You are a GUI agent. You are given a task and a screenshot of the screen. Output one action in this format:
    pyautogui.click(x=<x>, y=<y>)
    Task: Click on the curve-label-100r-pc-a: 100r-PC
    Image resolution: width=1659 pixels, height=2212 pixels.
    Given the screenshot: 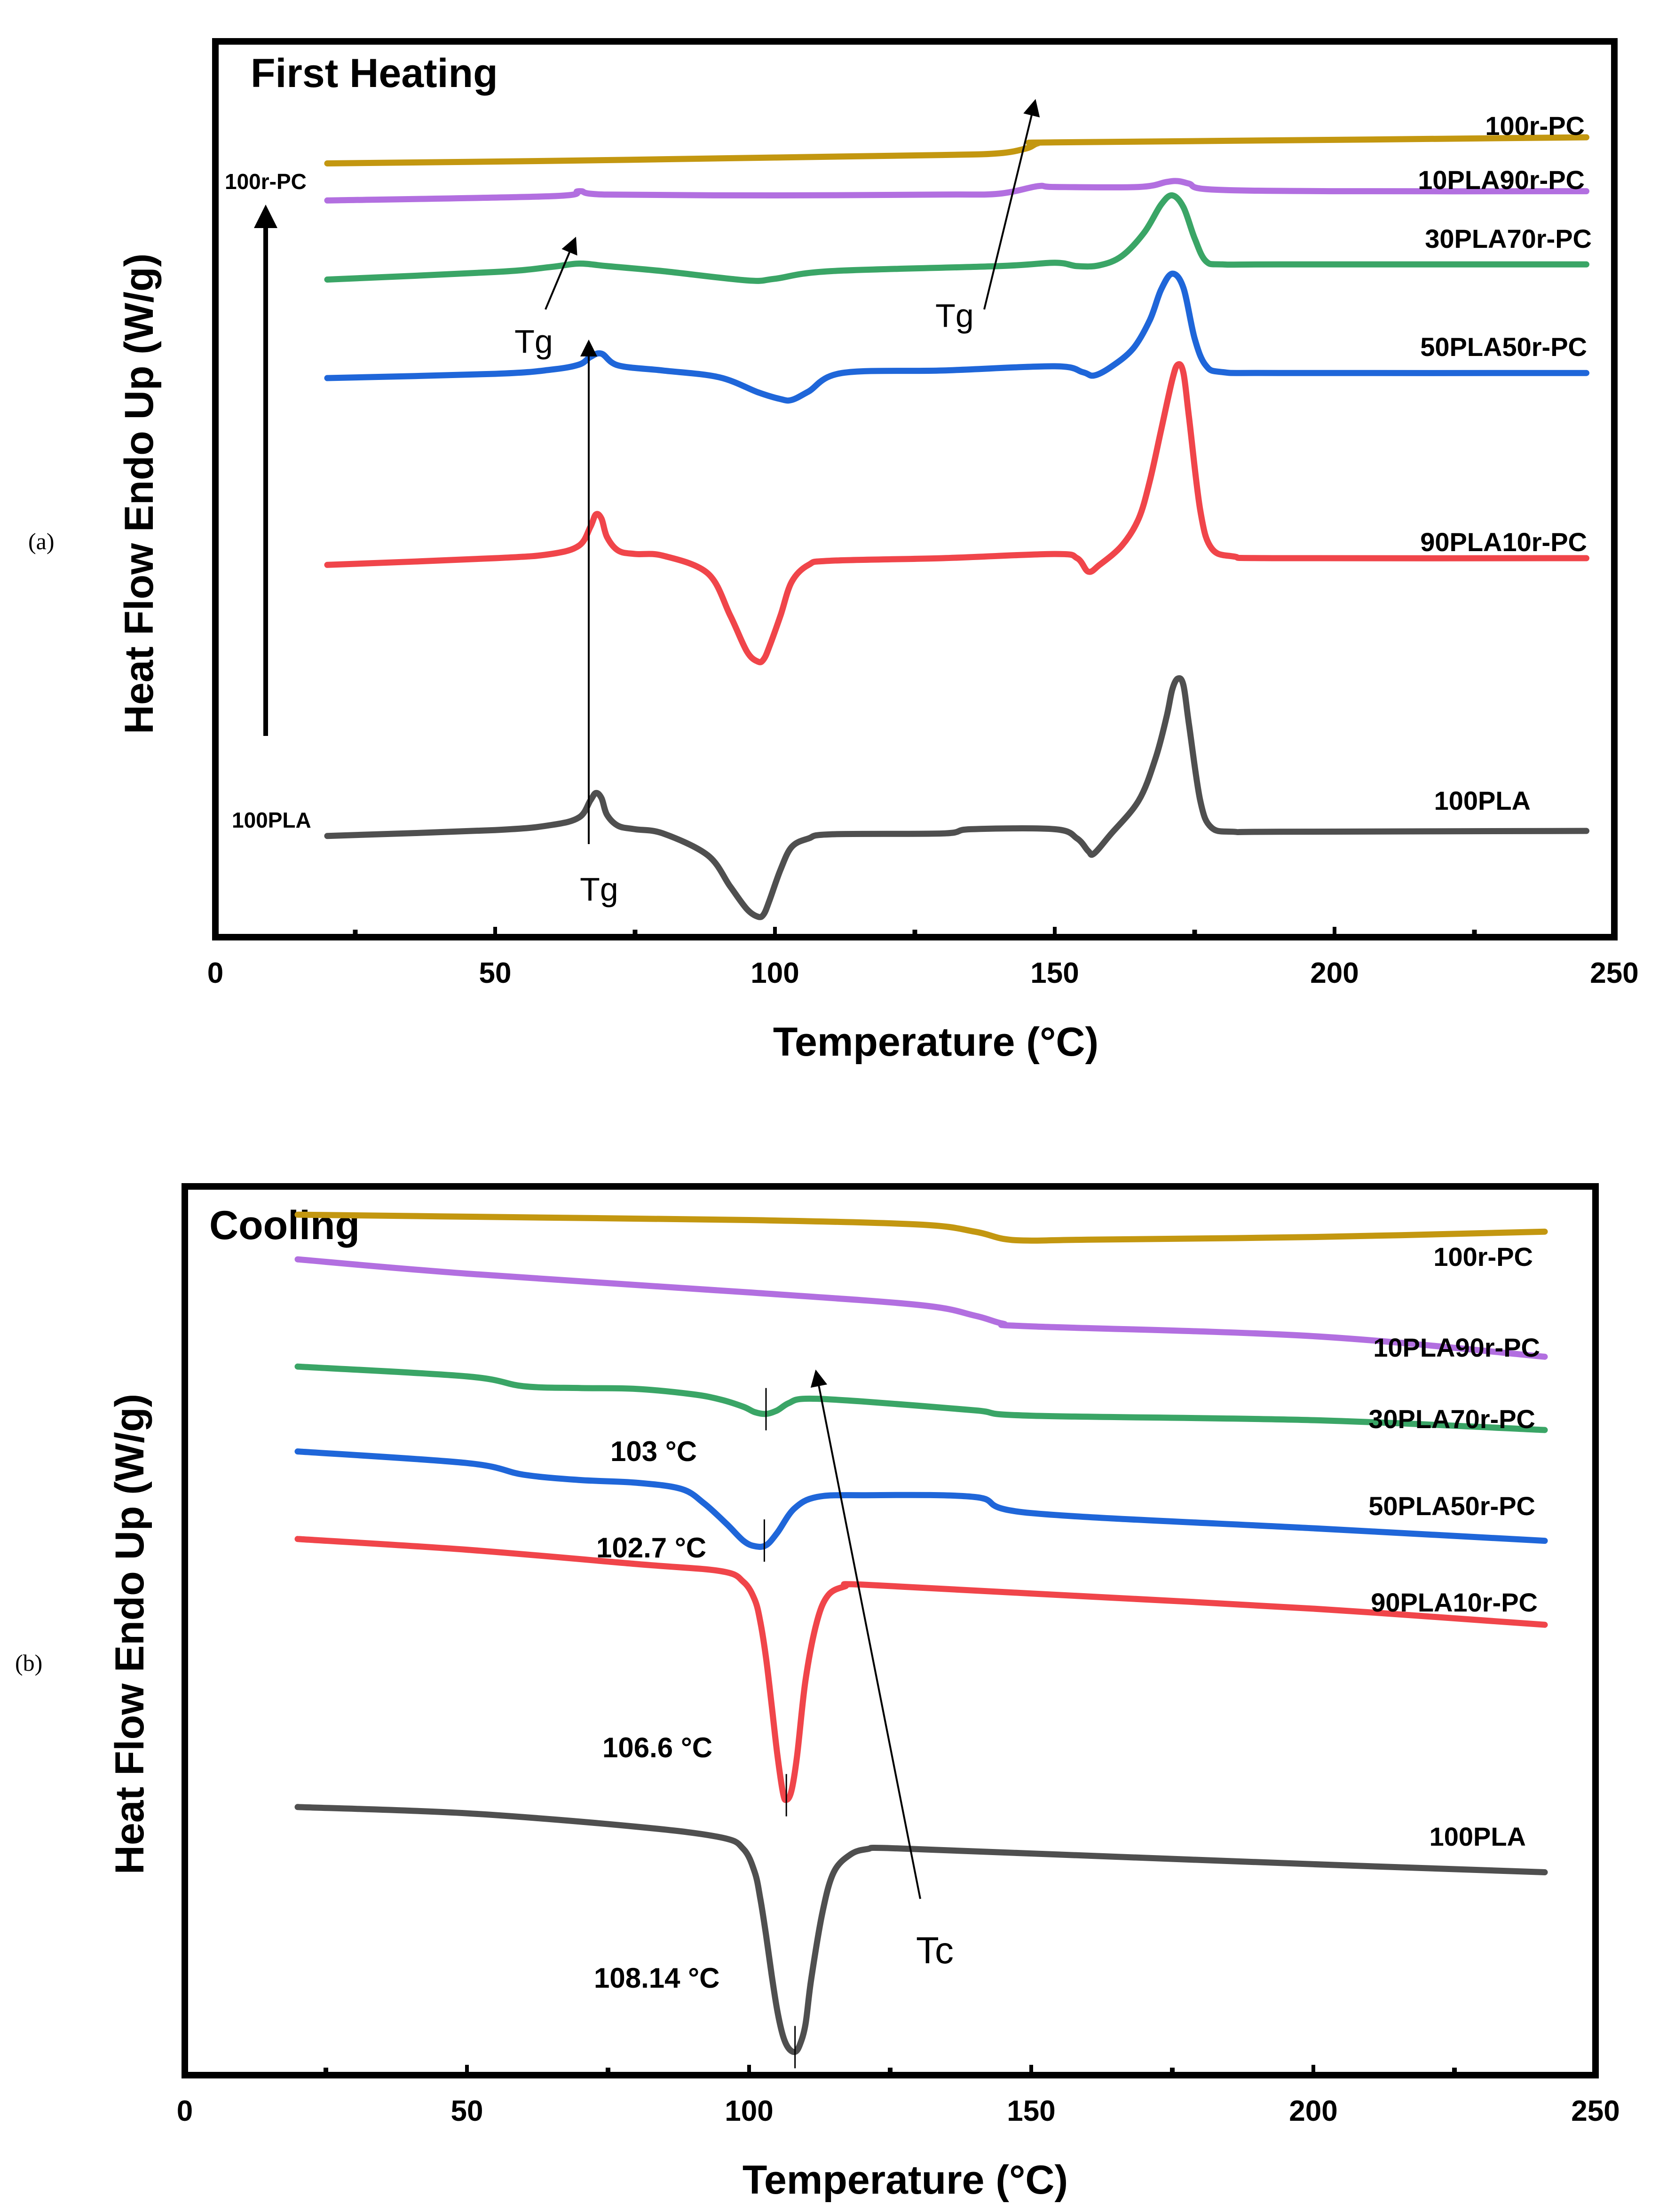 What is the action you would take?
    pyautogui.click(x=1535, y=126)
    